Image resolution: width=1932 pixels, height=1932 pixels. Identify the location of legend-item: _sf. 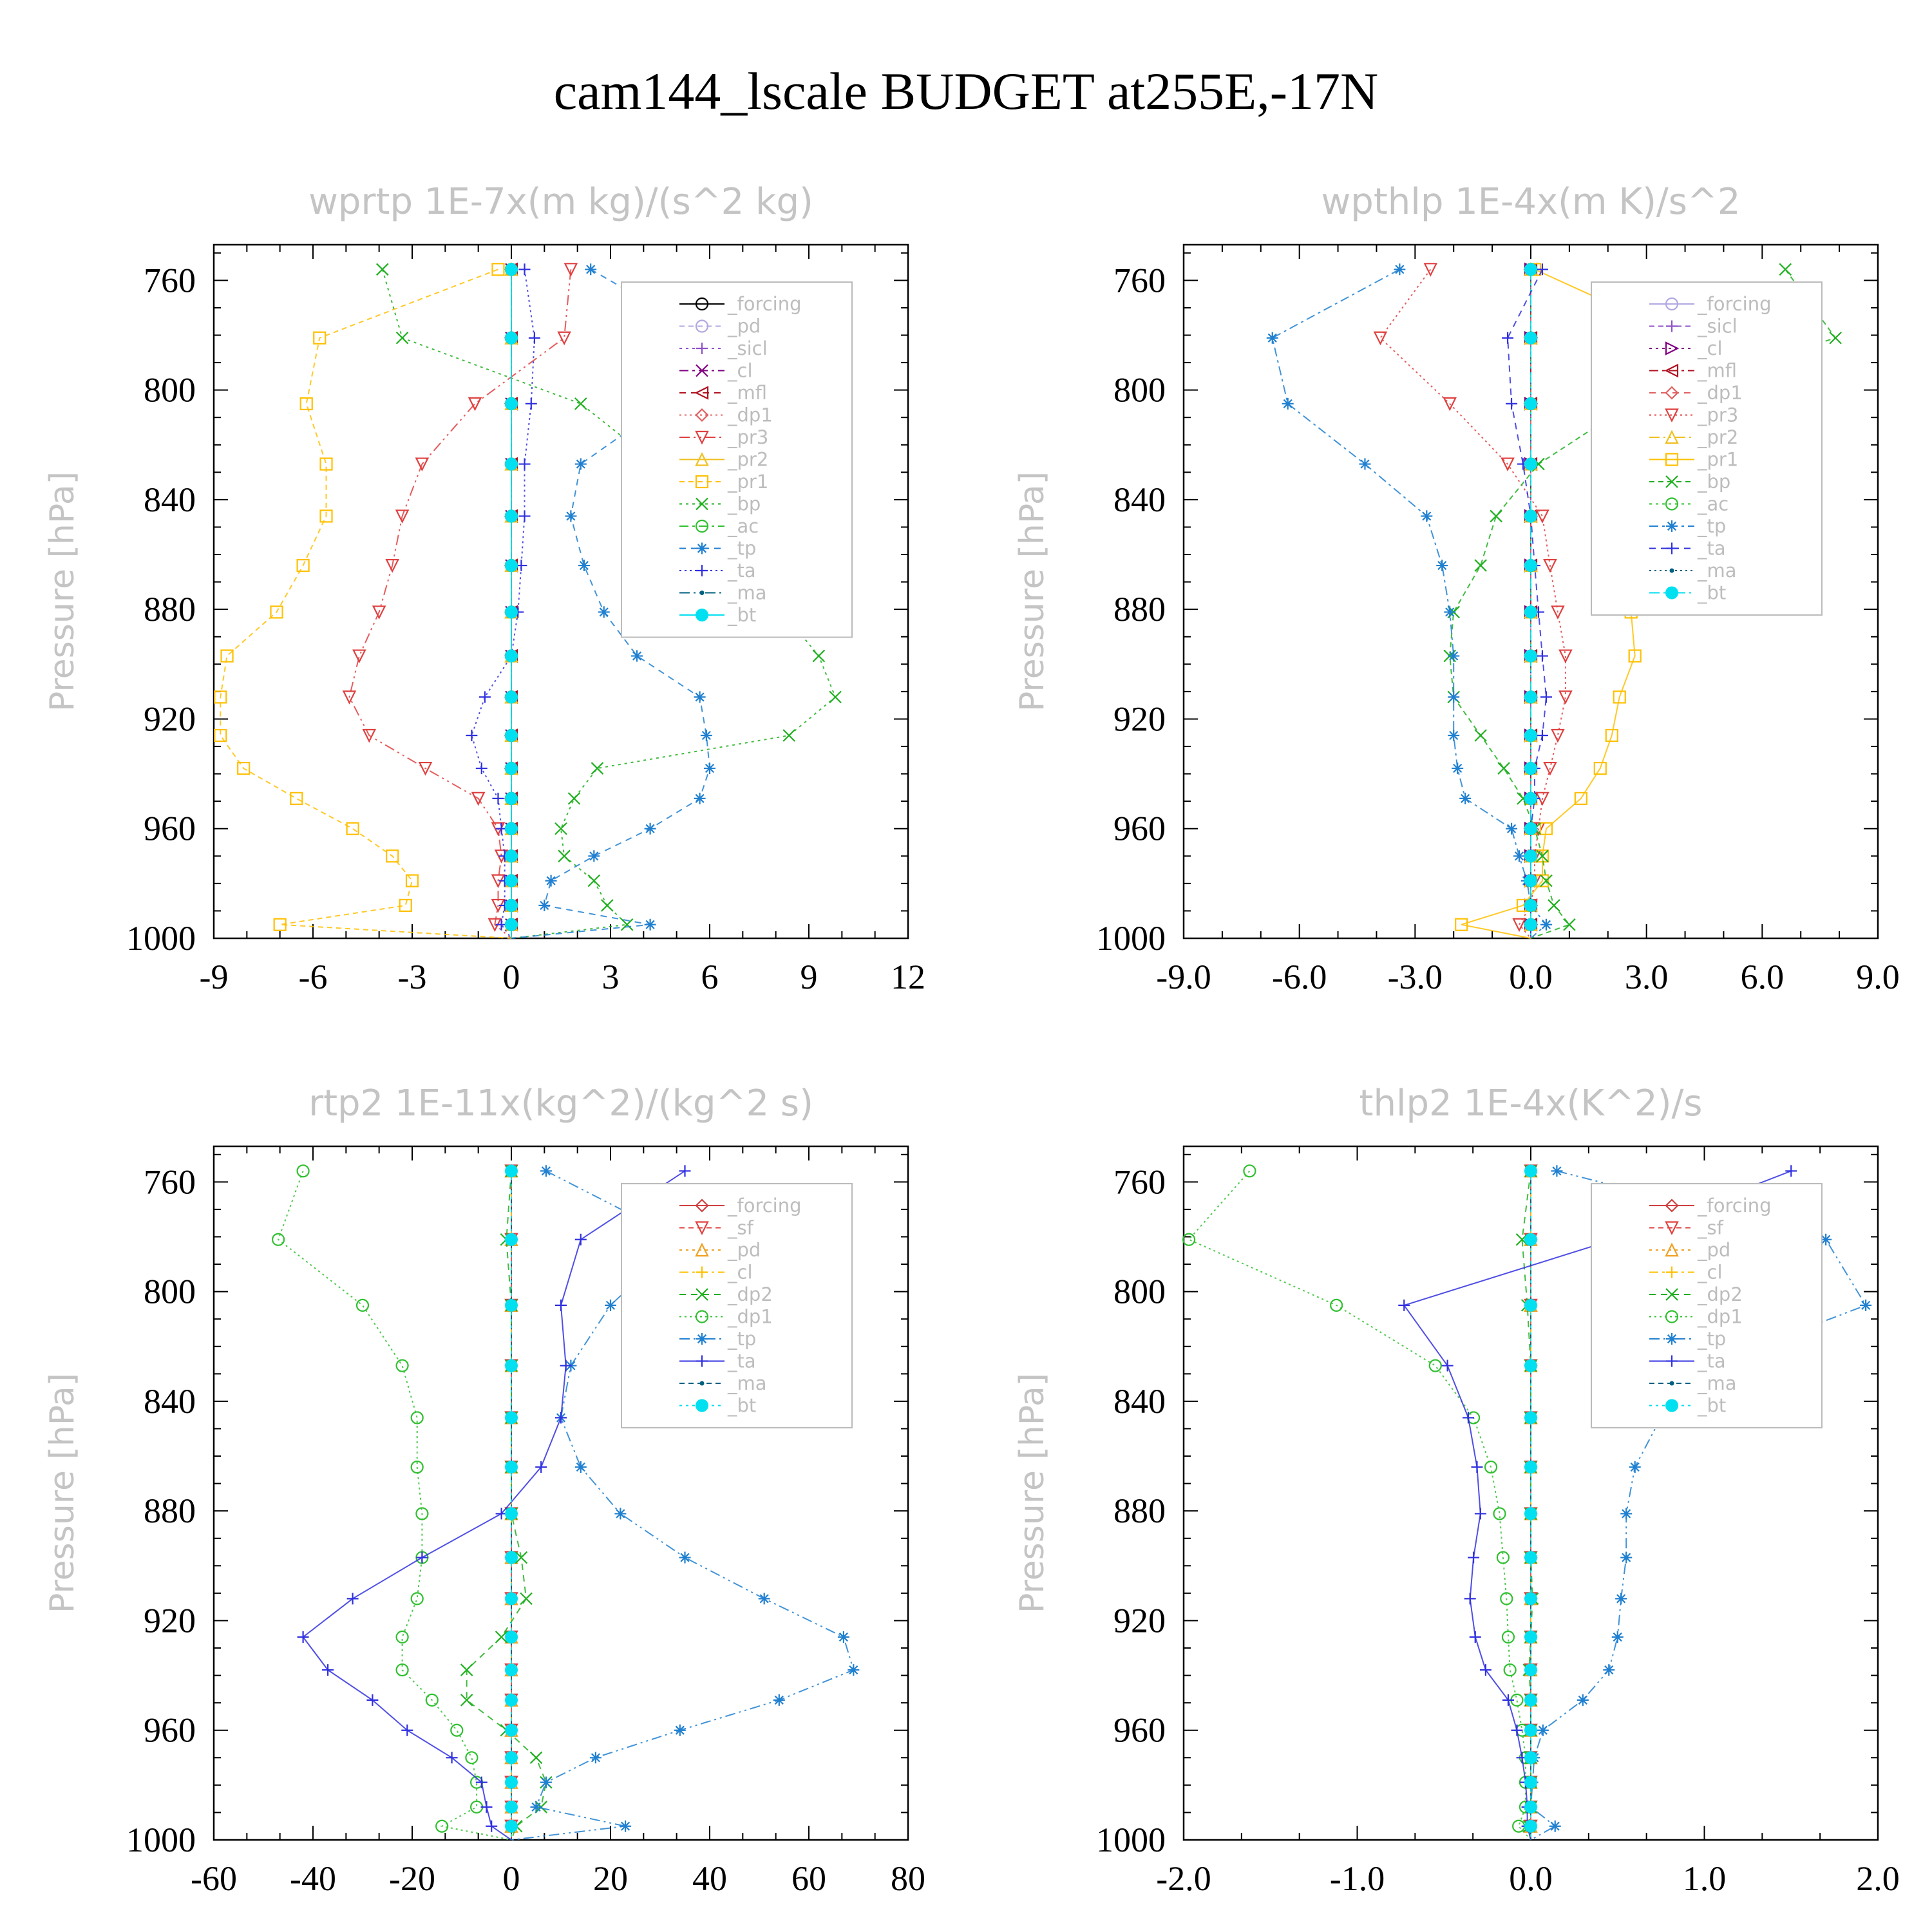
(1686, 1228).